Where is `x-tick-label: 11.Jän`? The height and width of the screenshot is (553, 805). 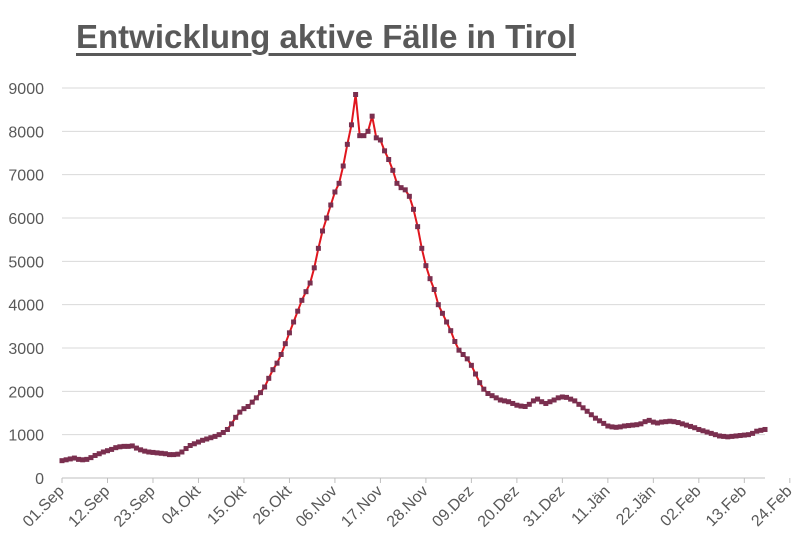
x-tick-label: 11.Jän is located at coordinates (591, 505).